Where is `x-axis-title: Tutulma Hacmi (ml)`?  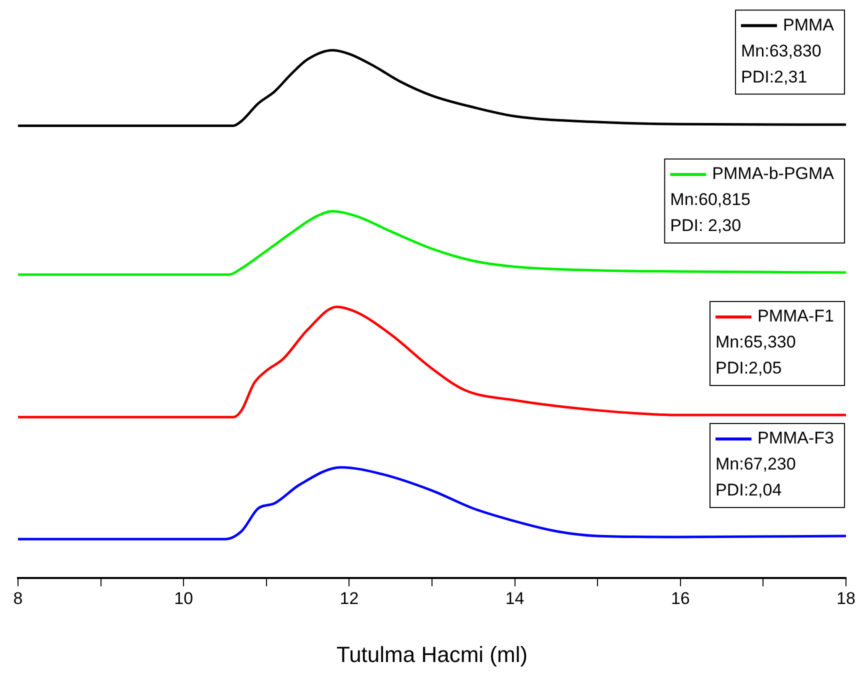 x-axis-title: Tutulma Hacmi (ml) is located at coordinates (432, 654).